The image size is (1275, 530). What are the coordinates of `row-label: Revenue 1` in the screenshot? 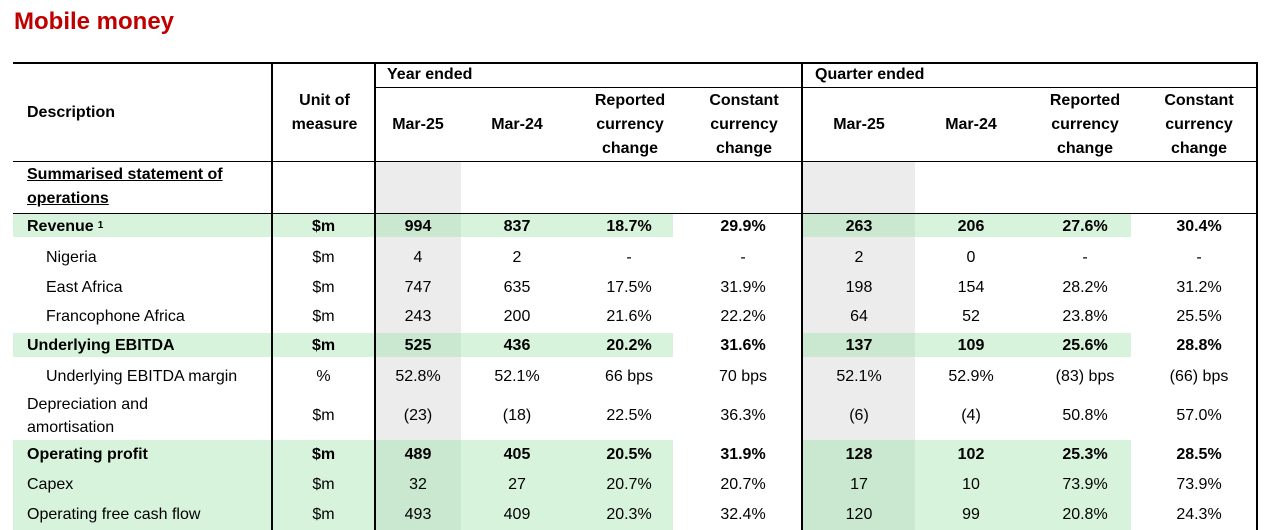 It's located at (65, 226).